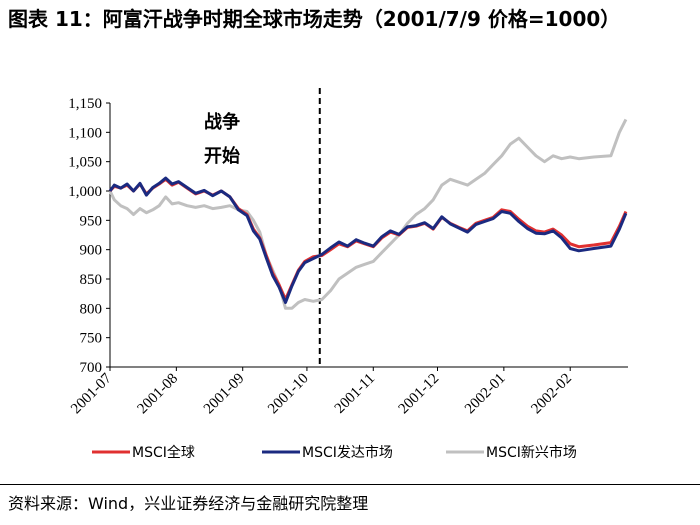  I want to click on war-start-marker: 战争 开始, so click(262, 227).